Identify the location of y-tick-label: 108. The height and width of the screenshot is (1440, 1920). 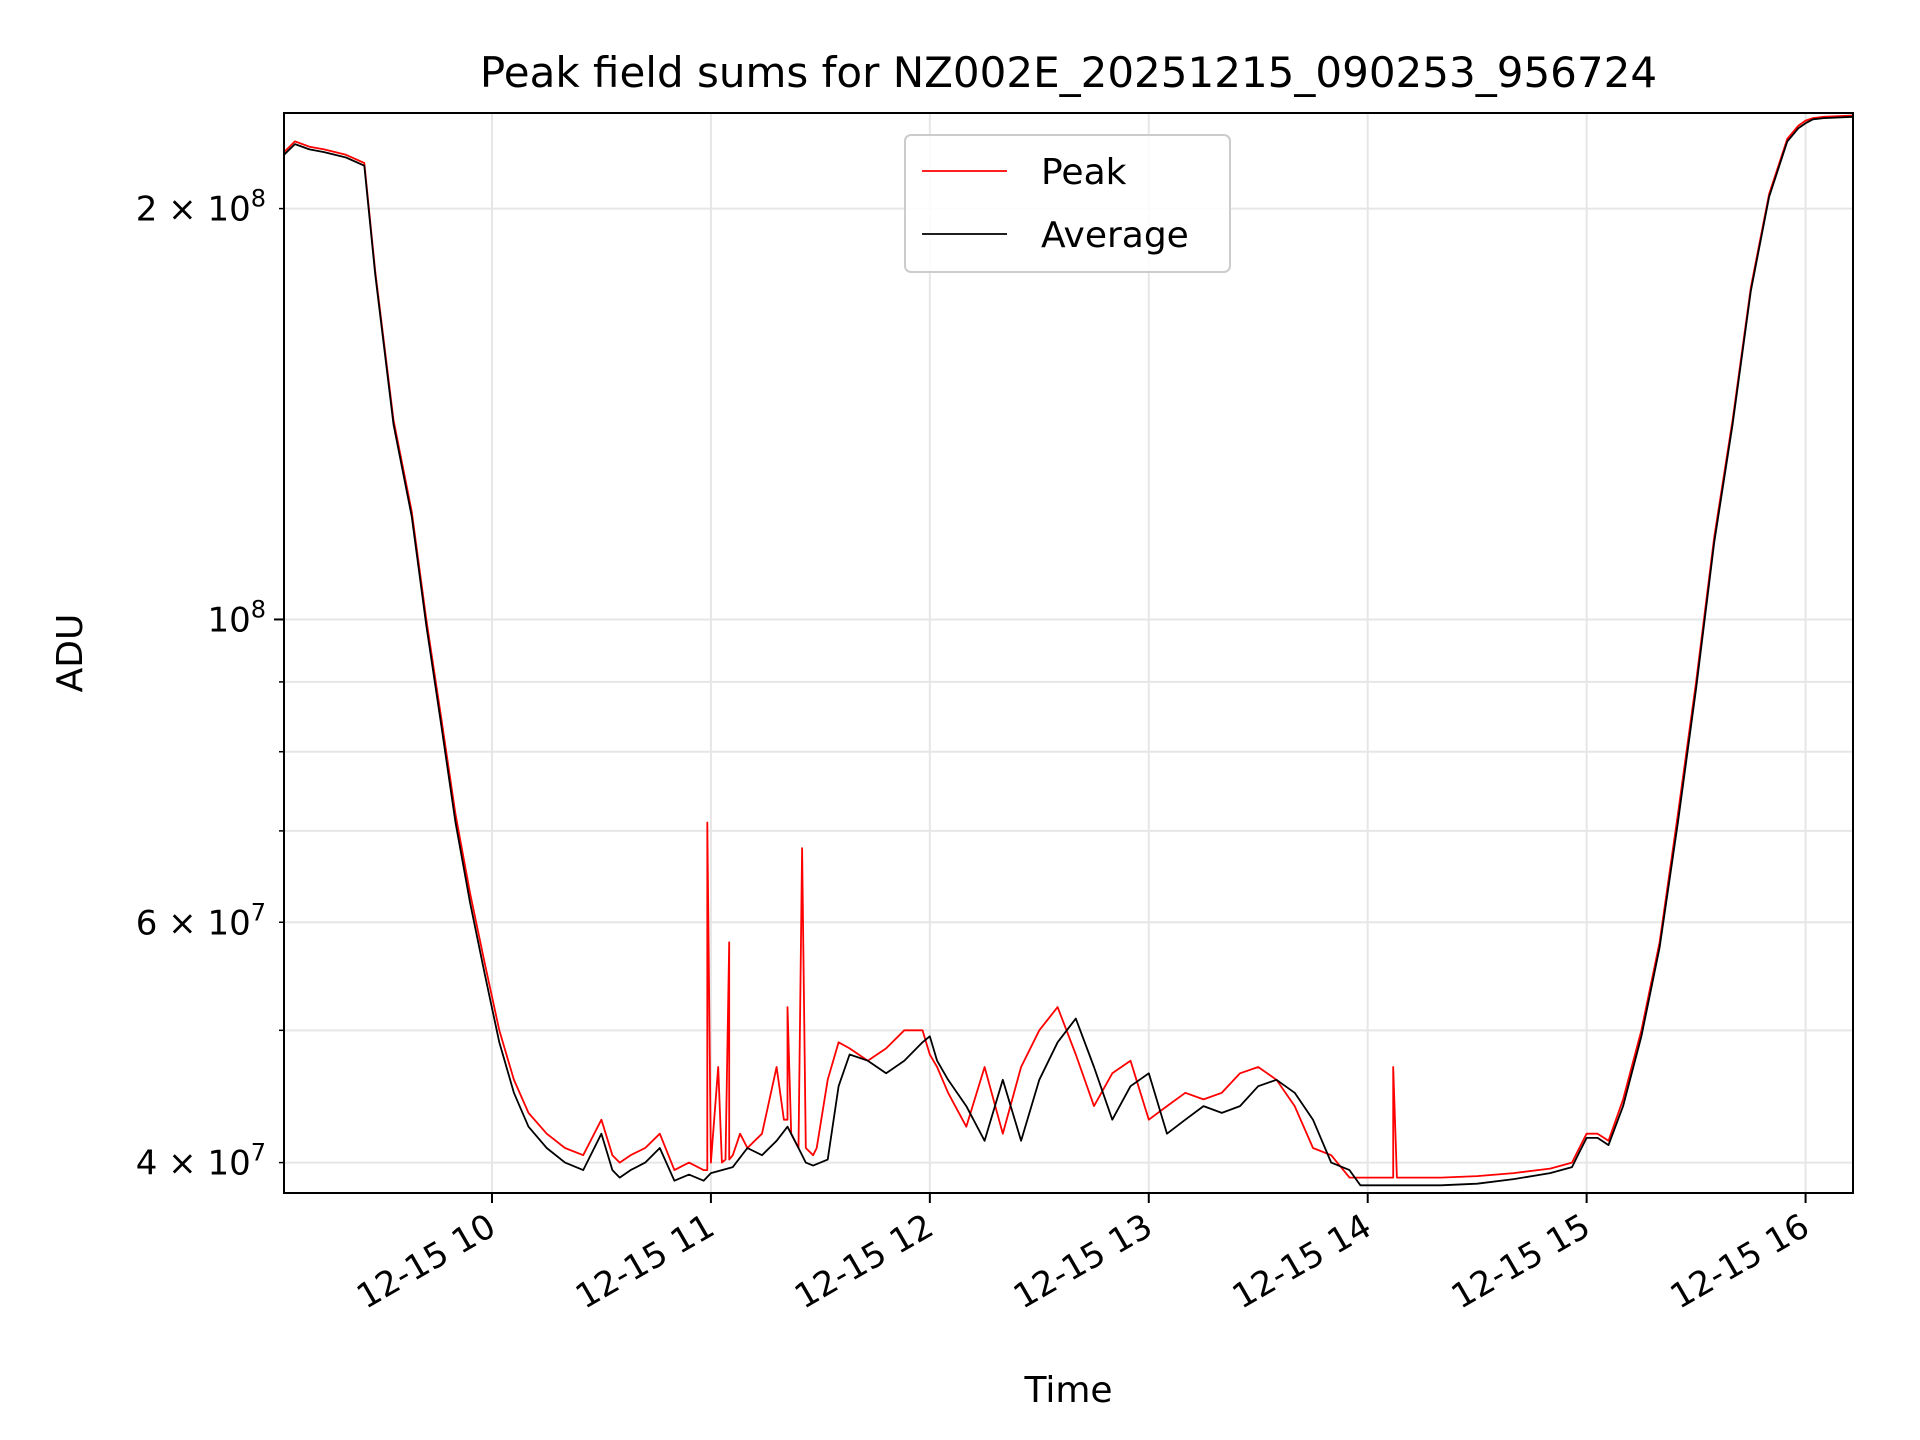
(236, 617).